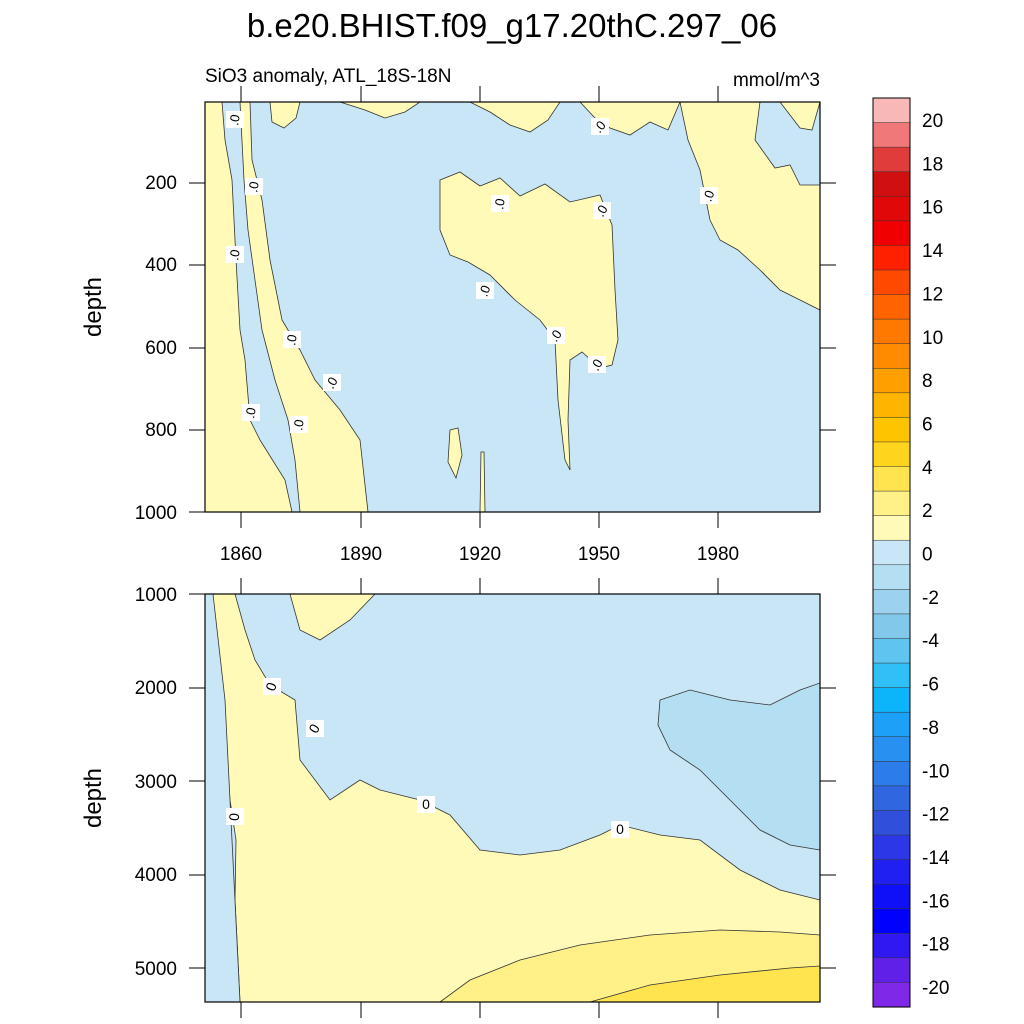 The width and height of the screenshot is (1024, 1024). What do you see at coordinates (930, 598) in the screenshot?
I see `colorbar-label: -2` at bounding box center [930, 598].